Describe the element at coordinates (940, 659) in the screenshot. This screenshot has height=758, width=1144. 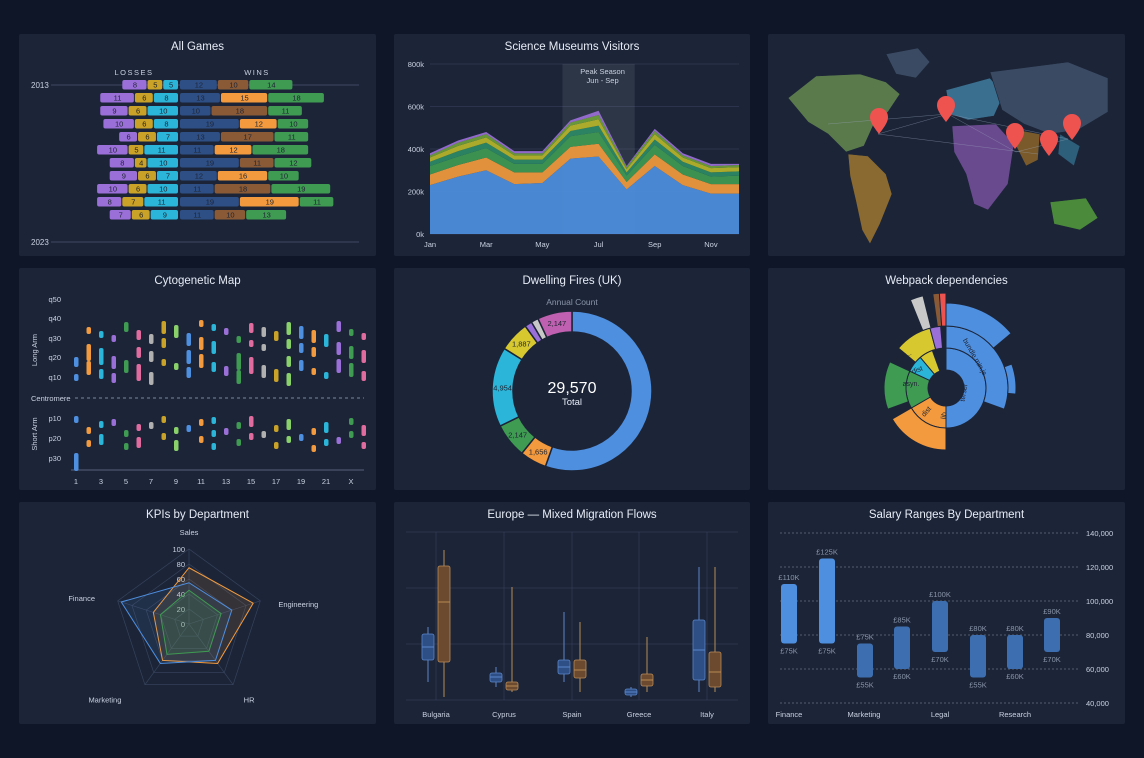
I see `range-low-label: £70K` at that location.